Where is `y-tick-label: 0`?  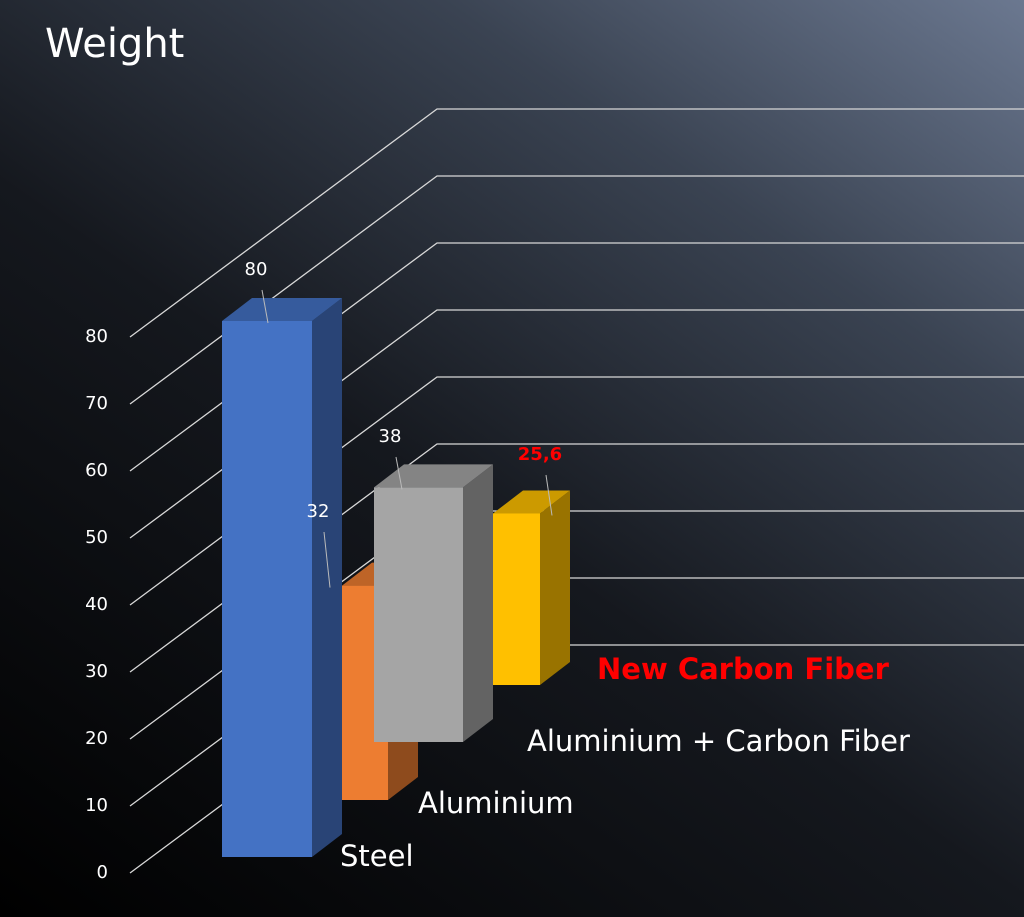
y-tick-label: 0 is located at coordinates (102, 872).